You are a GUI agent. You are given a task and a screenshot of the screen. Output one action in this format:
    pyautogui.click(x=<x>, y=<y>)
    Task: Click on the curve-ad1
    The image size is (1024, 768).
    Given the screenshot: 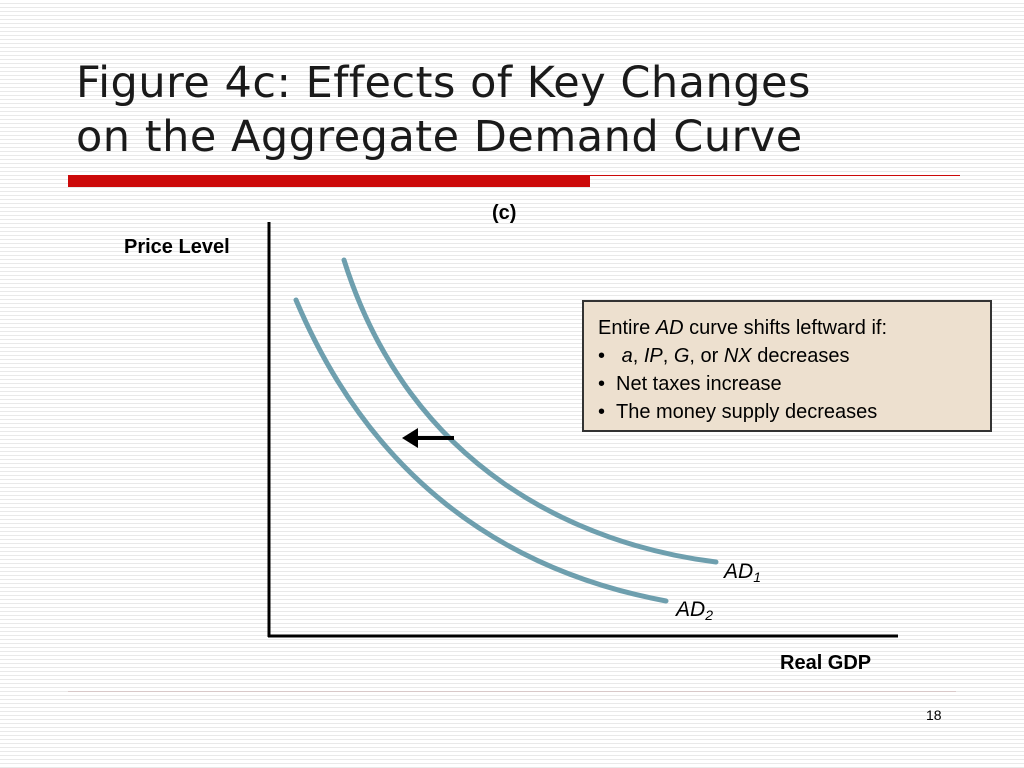 What is the action you would take?
    pyautogui.click(x=530, y=411)
    